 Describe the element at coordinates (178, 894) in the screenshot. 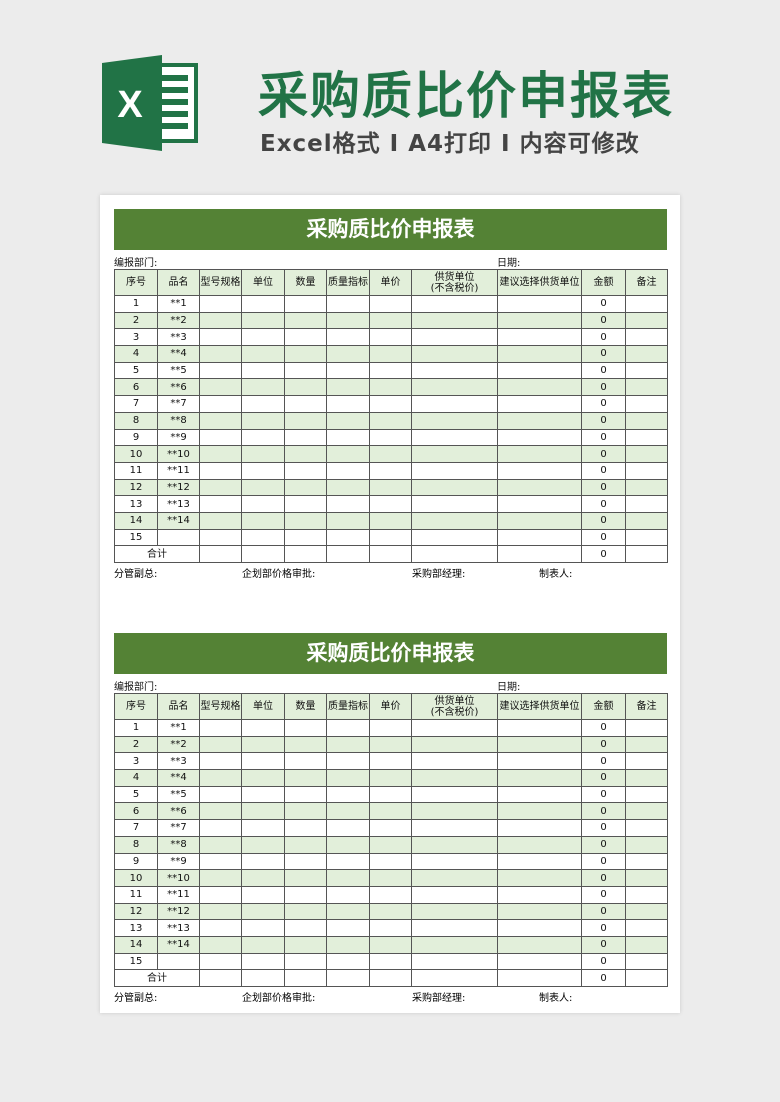

I see `item-name: **11` at that location.